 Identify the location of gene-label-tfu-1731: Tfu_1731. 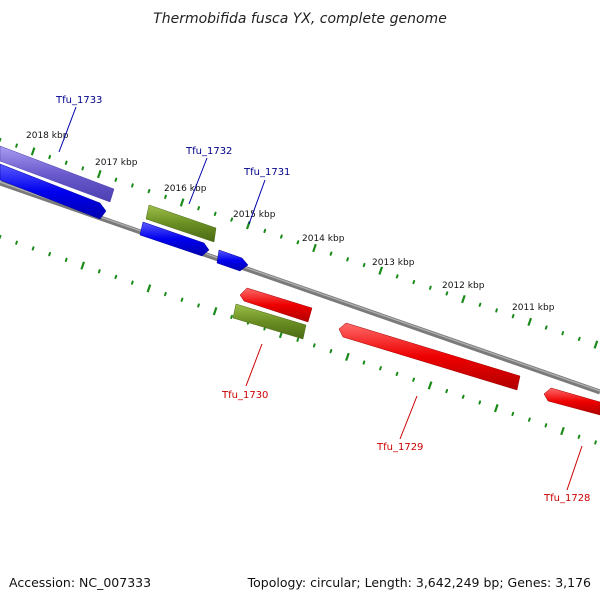
(266, 172).